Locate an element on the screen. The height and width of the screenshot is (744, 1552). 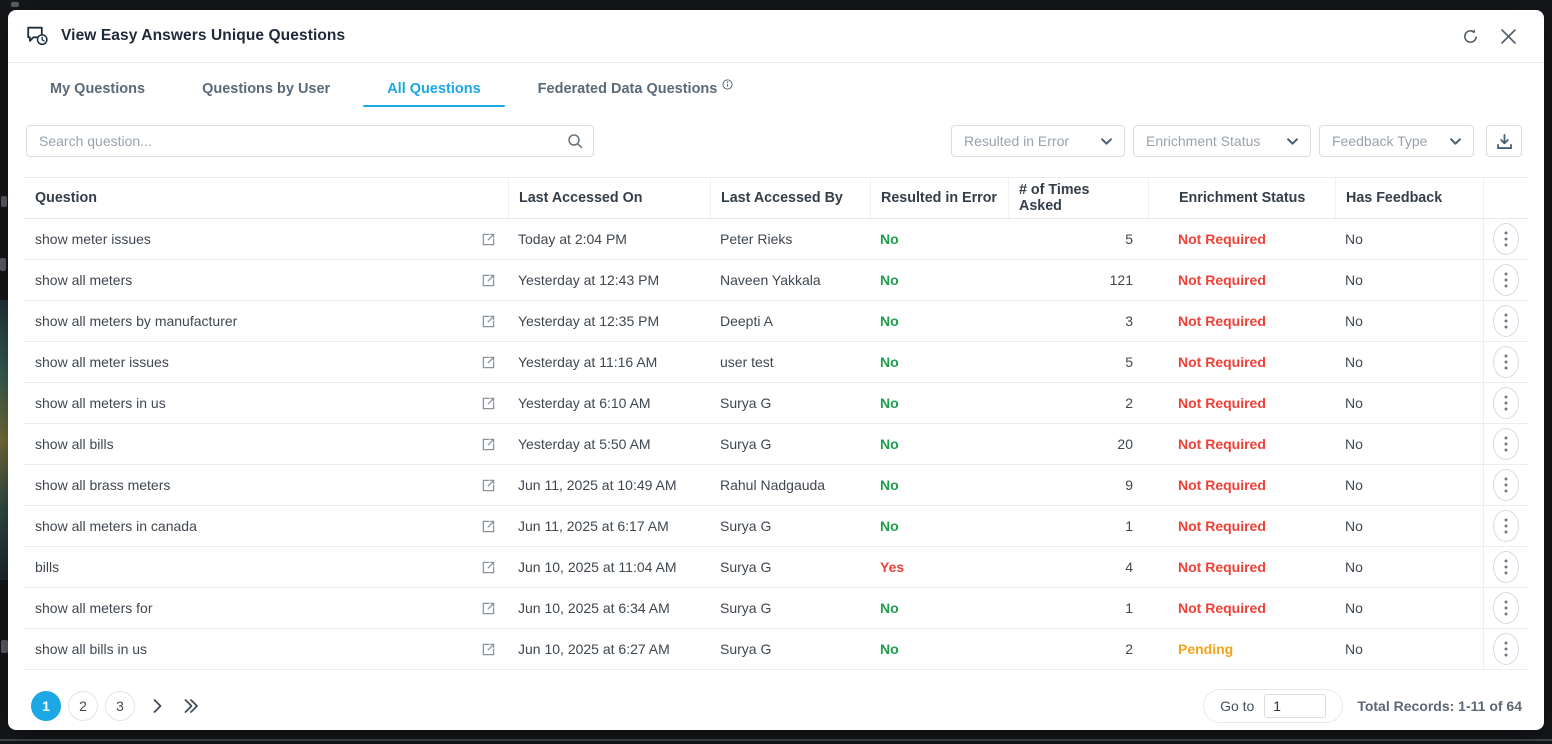
question-text: show meter issues is located at coordinates (93, 239).